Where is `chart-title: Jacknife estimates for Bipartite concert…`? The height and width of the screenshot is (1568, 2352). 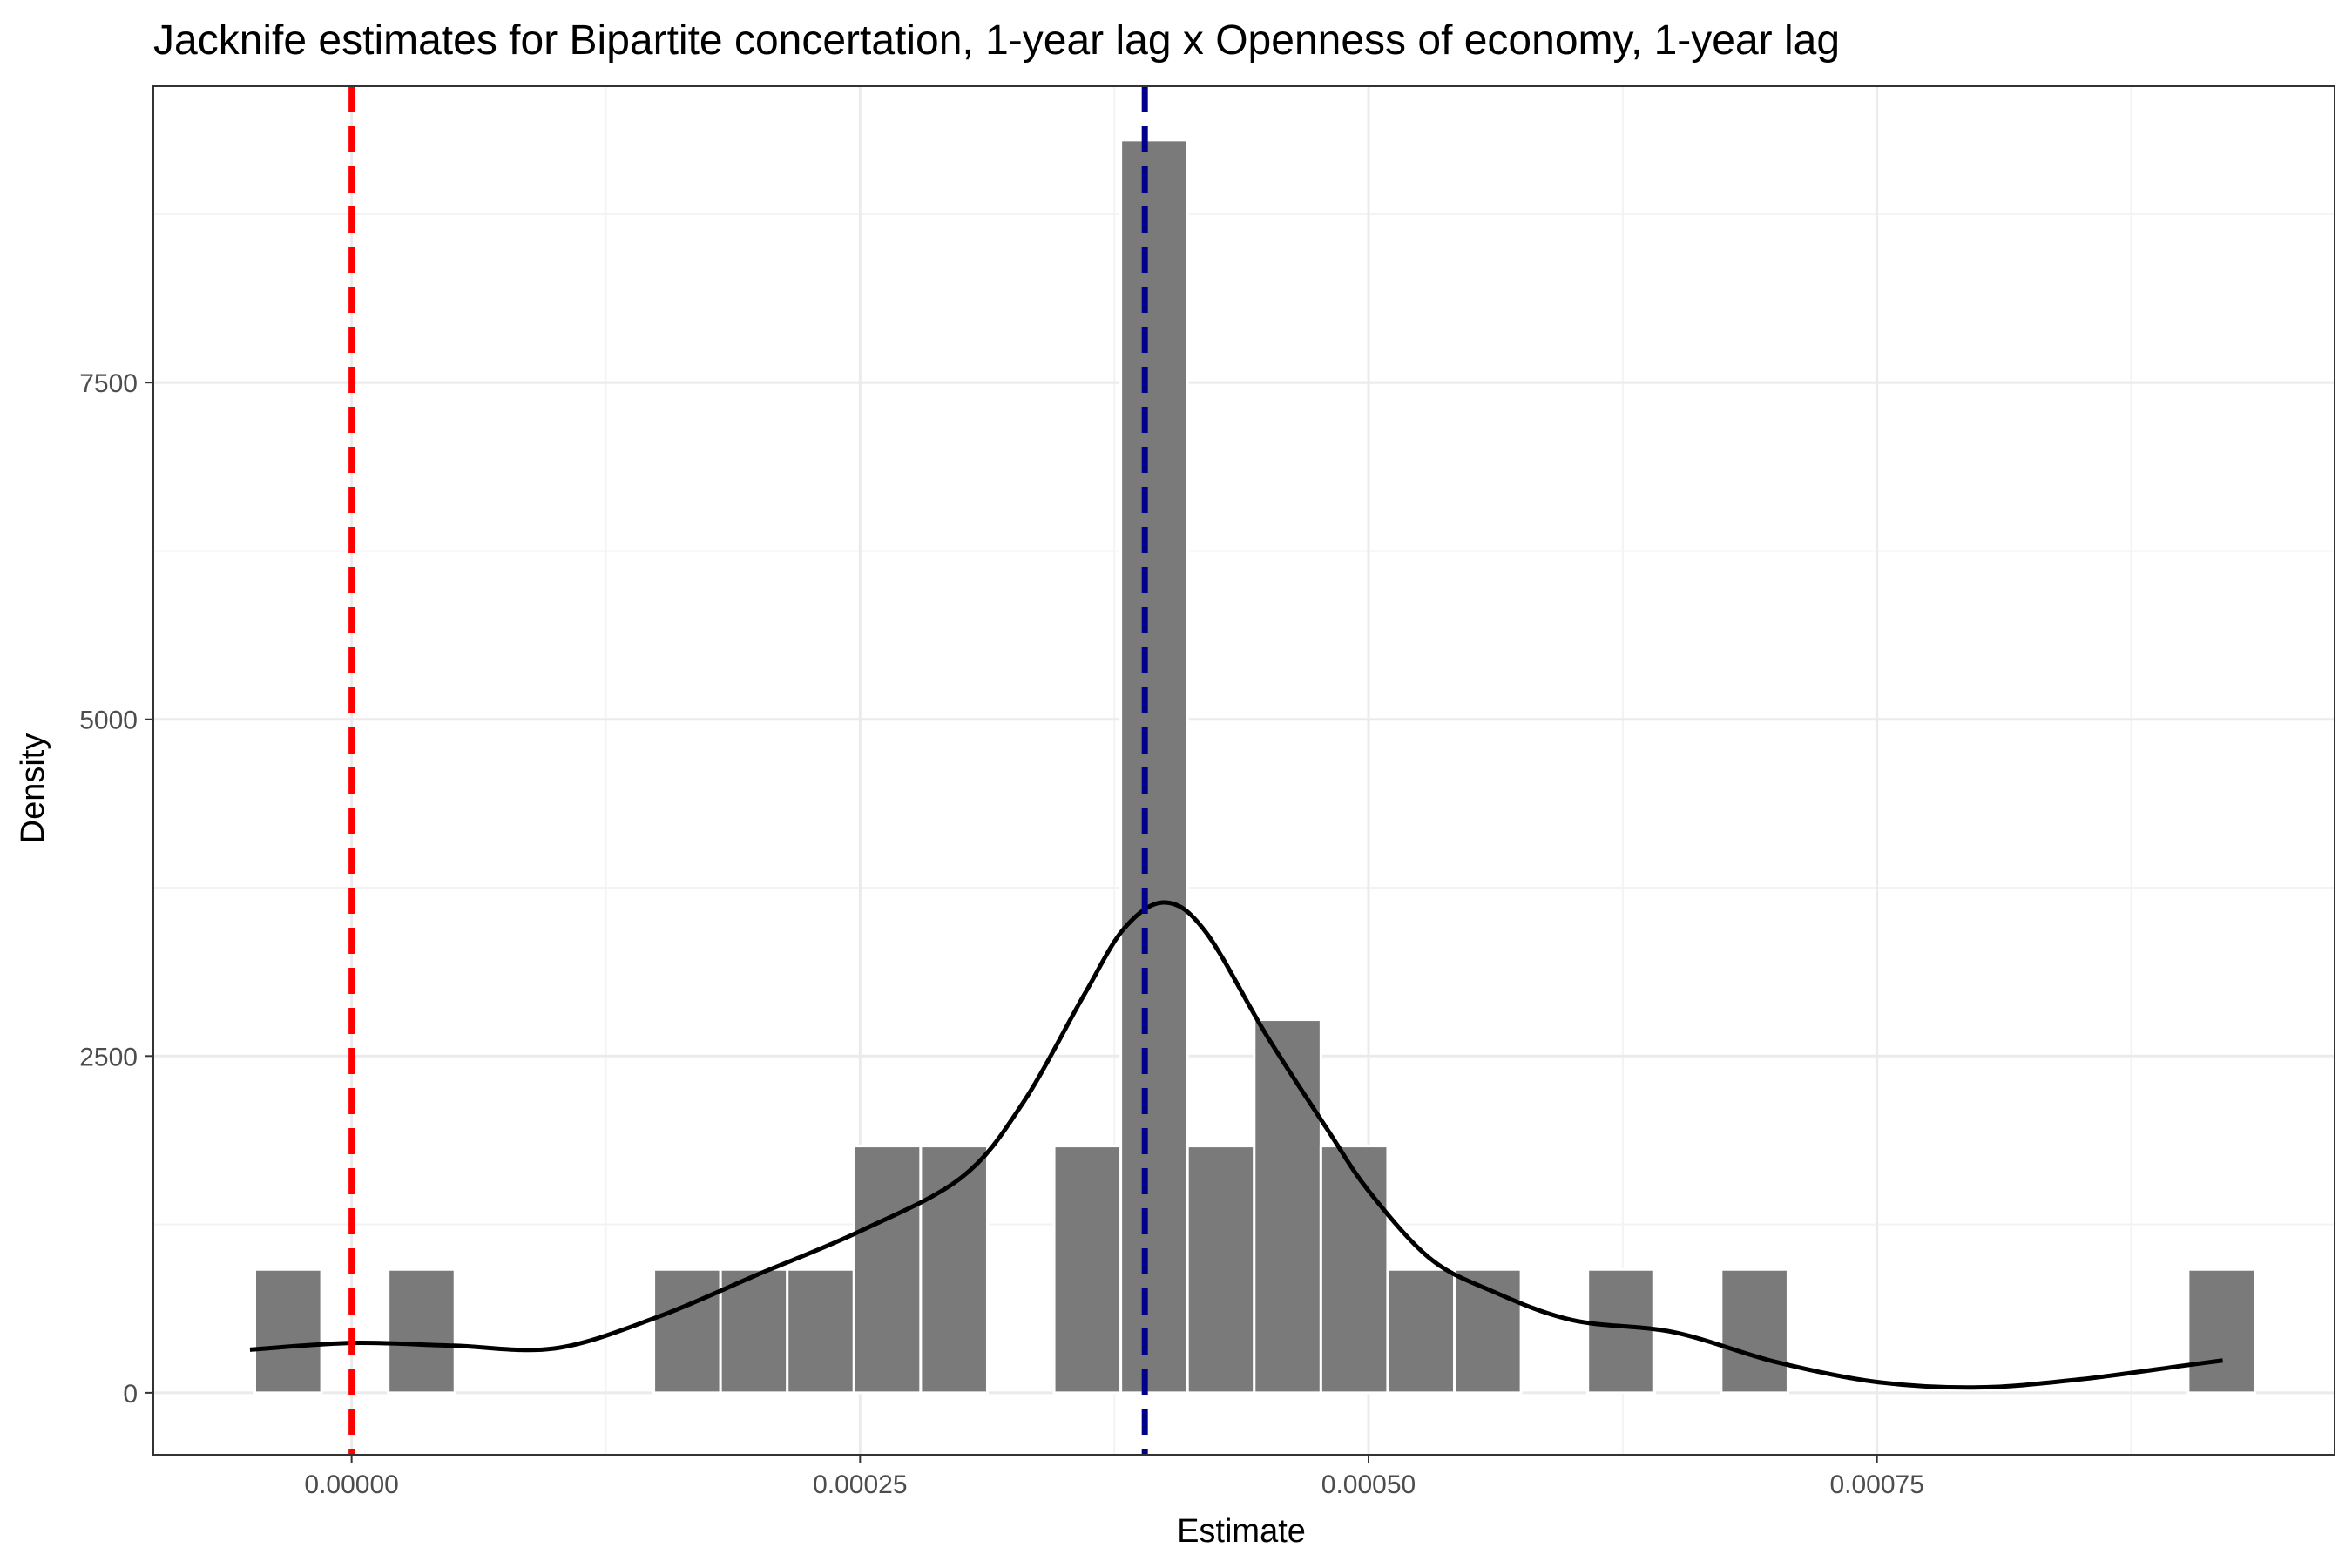 chart-title: Jacknife estimates for Bipartite concert… is located at coordinates (996, 40).